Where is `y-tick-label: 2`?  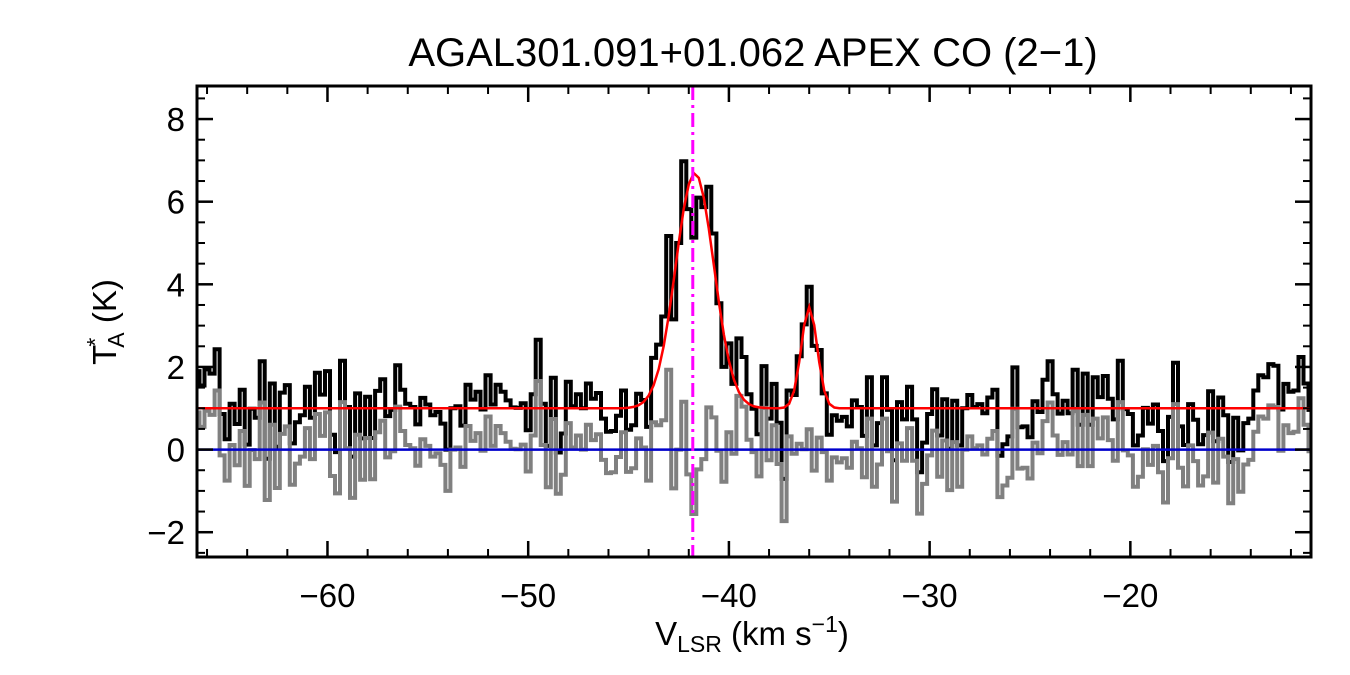 y-tick-label: 2 is located at coordinates (176, 367).